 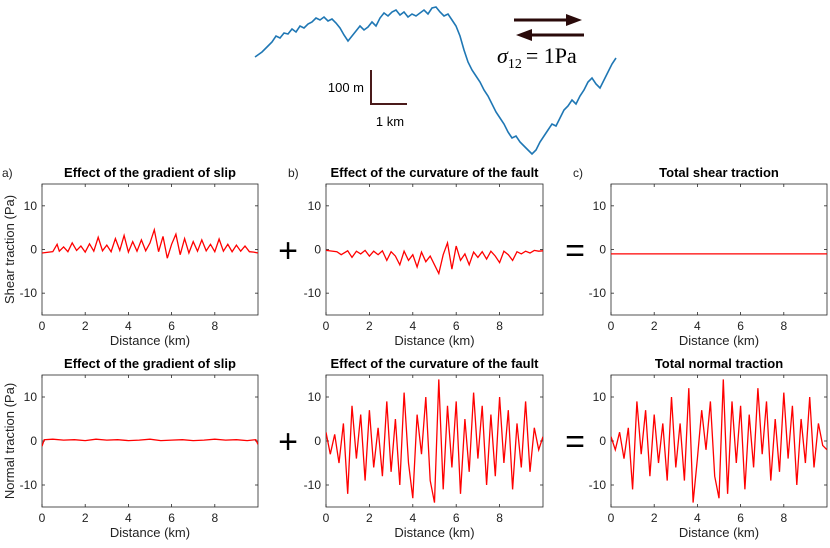 What do you see at coordinates (515, 64) in the screenshot?
I see `stress-subscript: 12` at bounding box center [515, 64].